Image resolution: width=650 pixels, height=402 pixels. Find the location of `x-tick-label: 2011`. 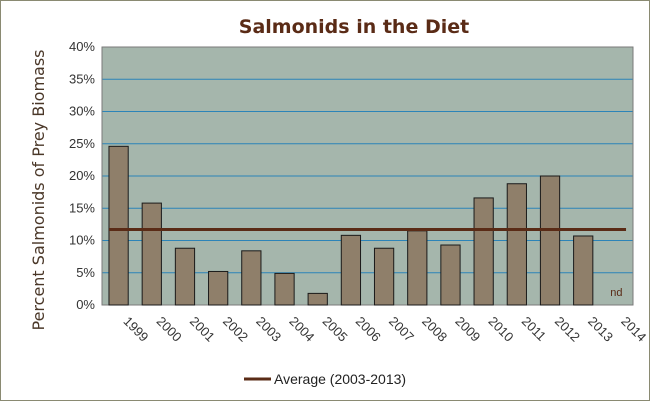

x-tick-label: 2011 is located at coordinates (534, 329).